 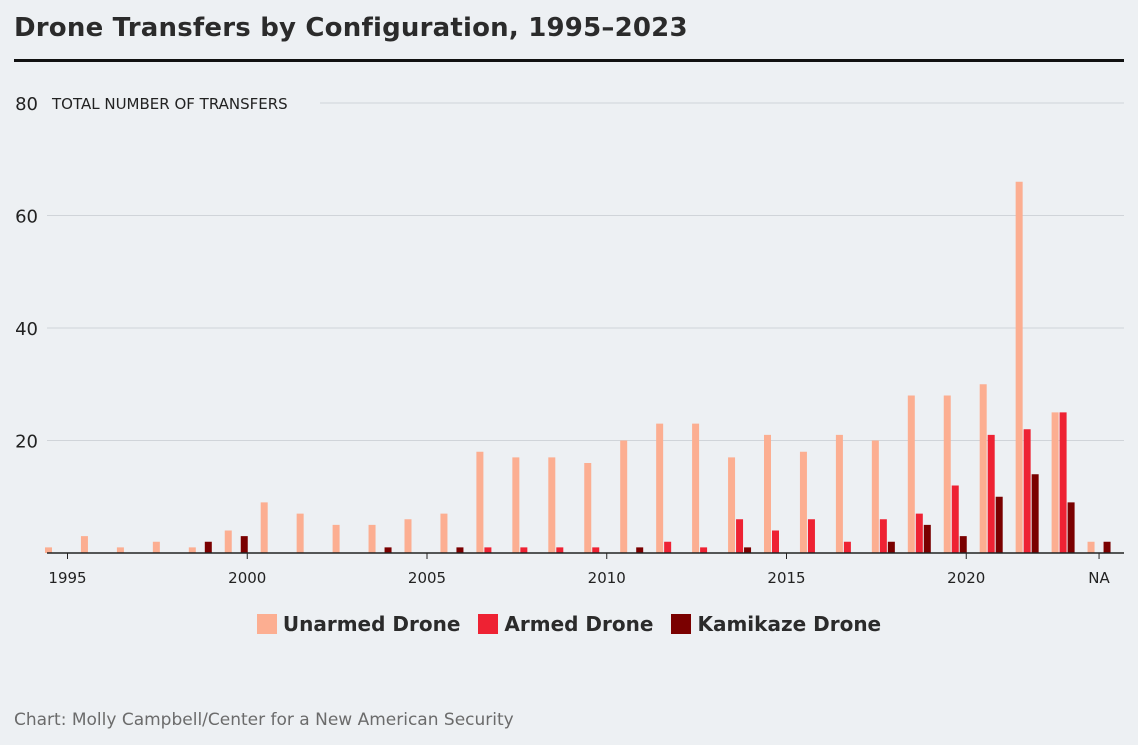 I want to click on bar-armed-2010, so click(x=596, y=550).